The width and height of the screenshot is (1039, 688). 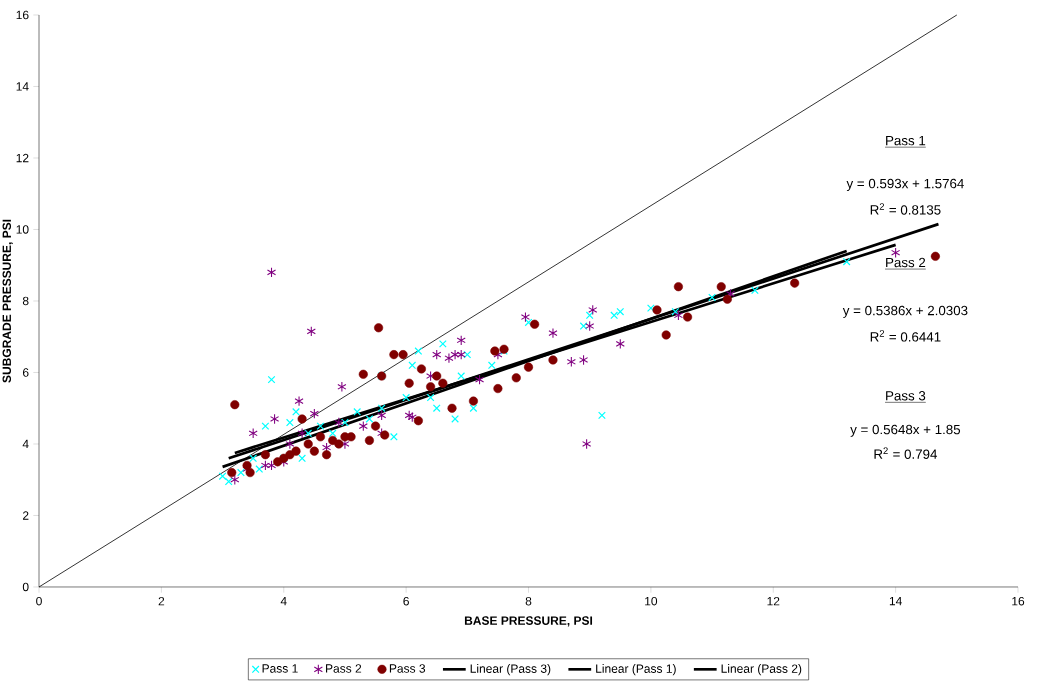 What do you see at coordinates (906, 140) in the screenshot?
I see `annotation: Pass 1` at bounding box center [906, 140].